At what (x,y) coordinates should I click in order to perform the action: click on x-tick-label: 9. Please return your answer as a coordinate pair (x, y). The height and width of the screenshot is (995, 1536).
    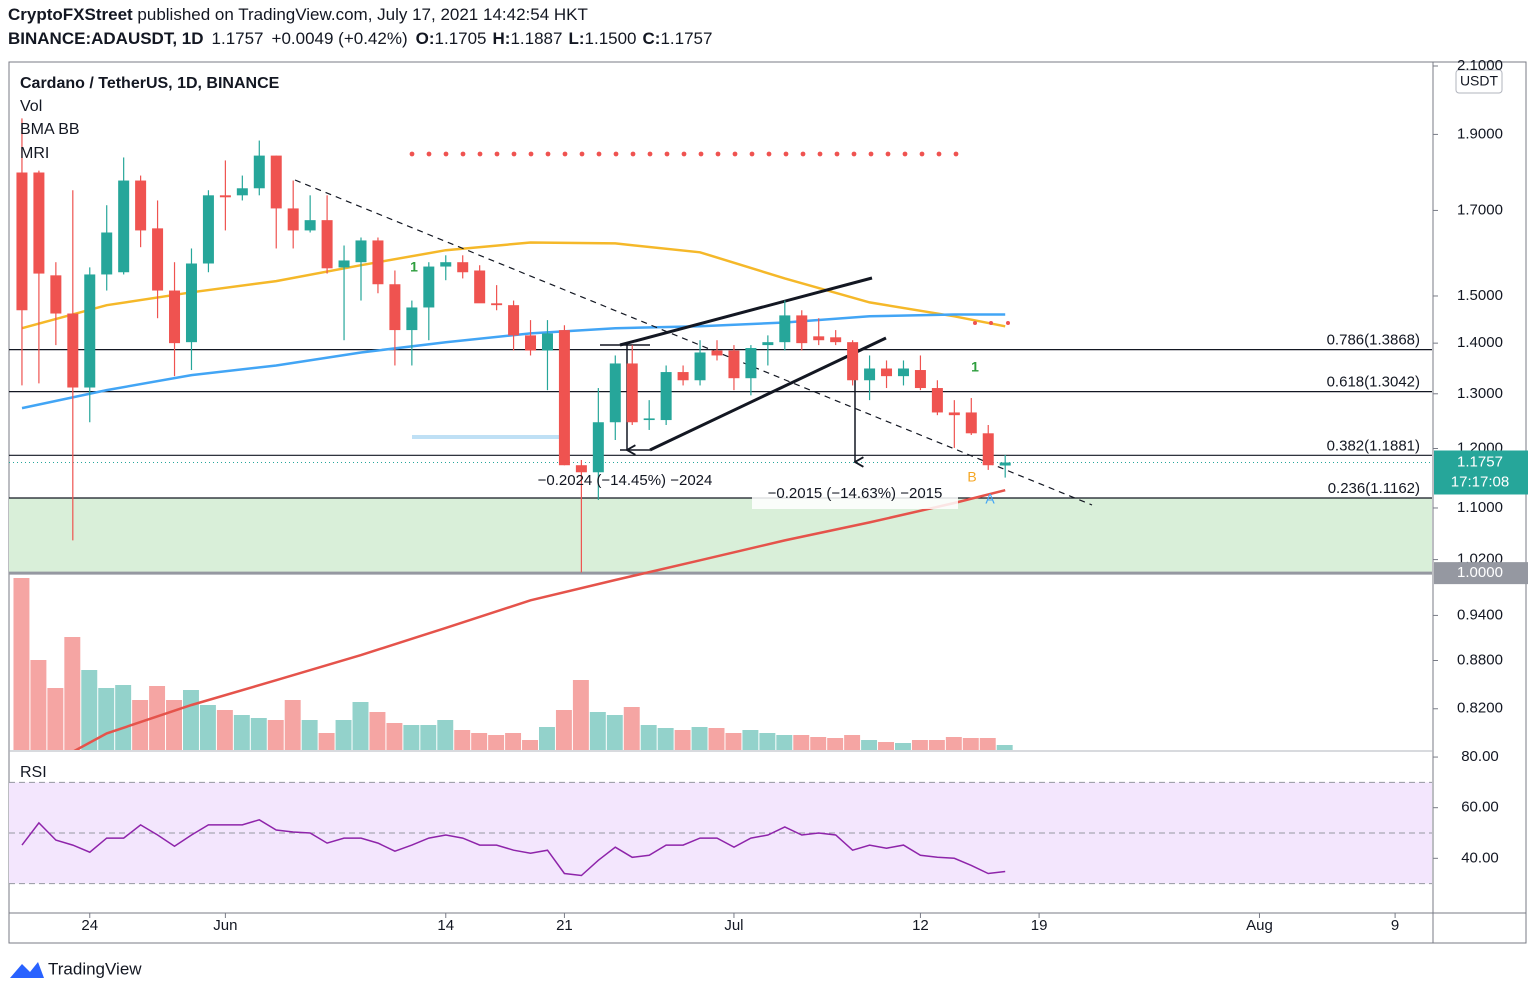
    Looking at the image, I should click on (1395, 925).